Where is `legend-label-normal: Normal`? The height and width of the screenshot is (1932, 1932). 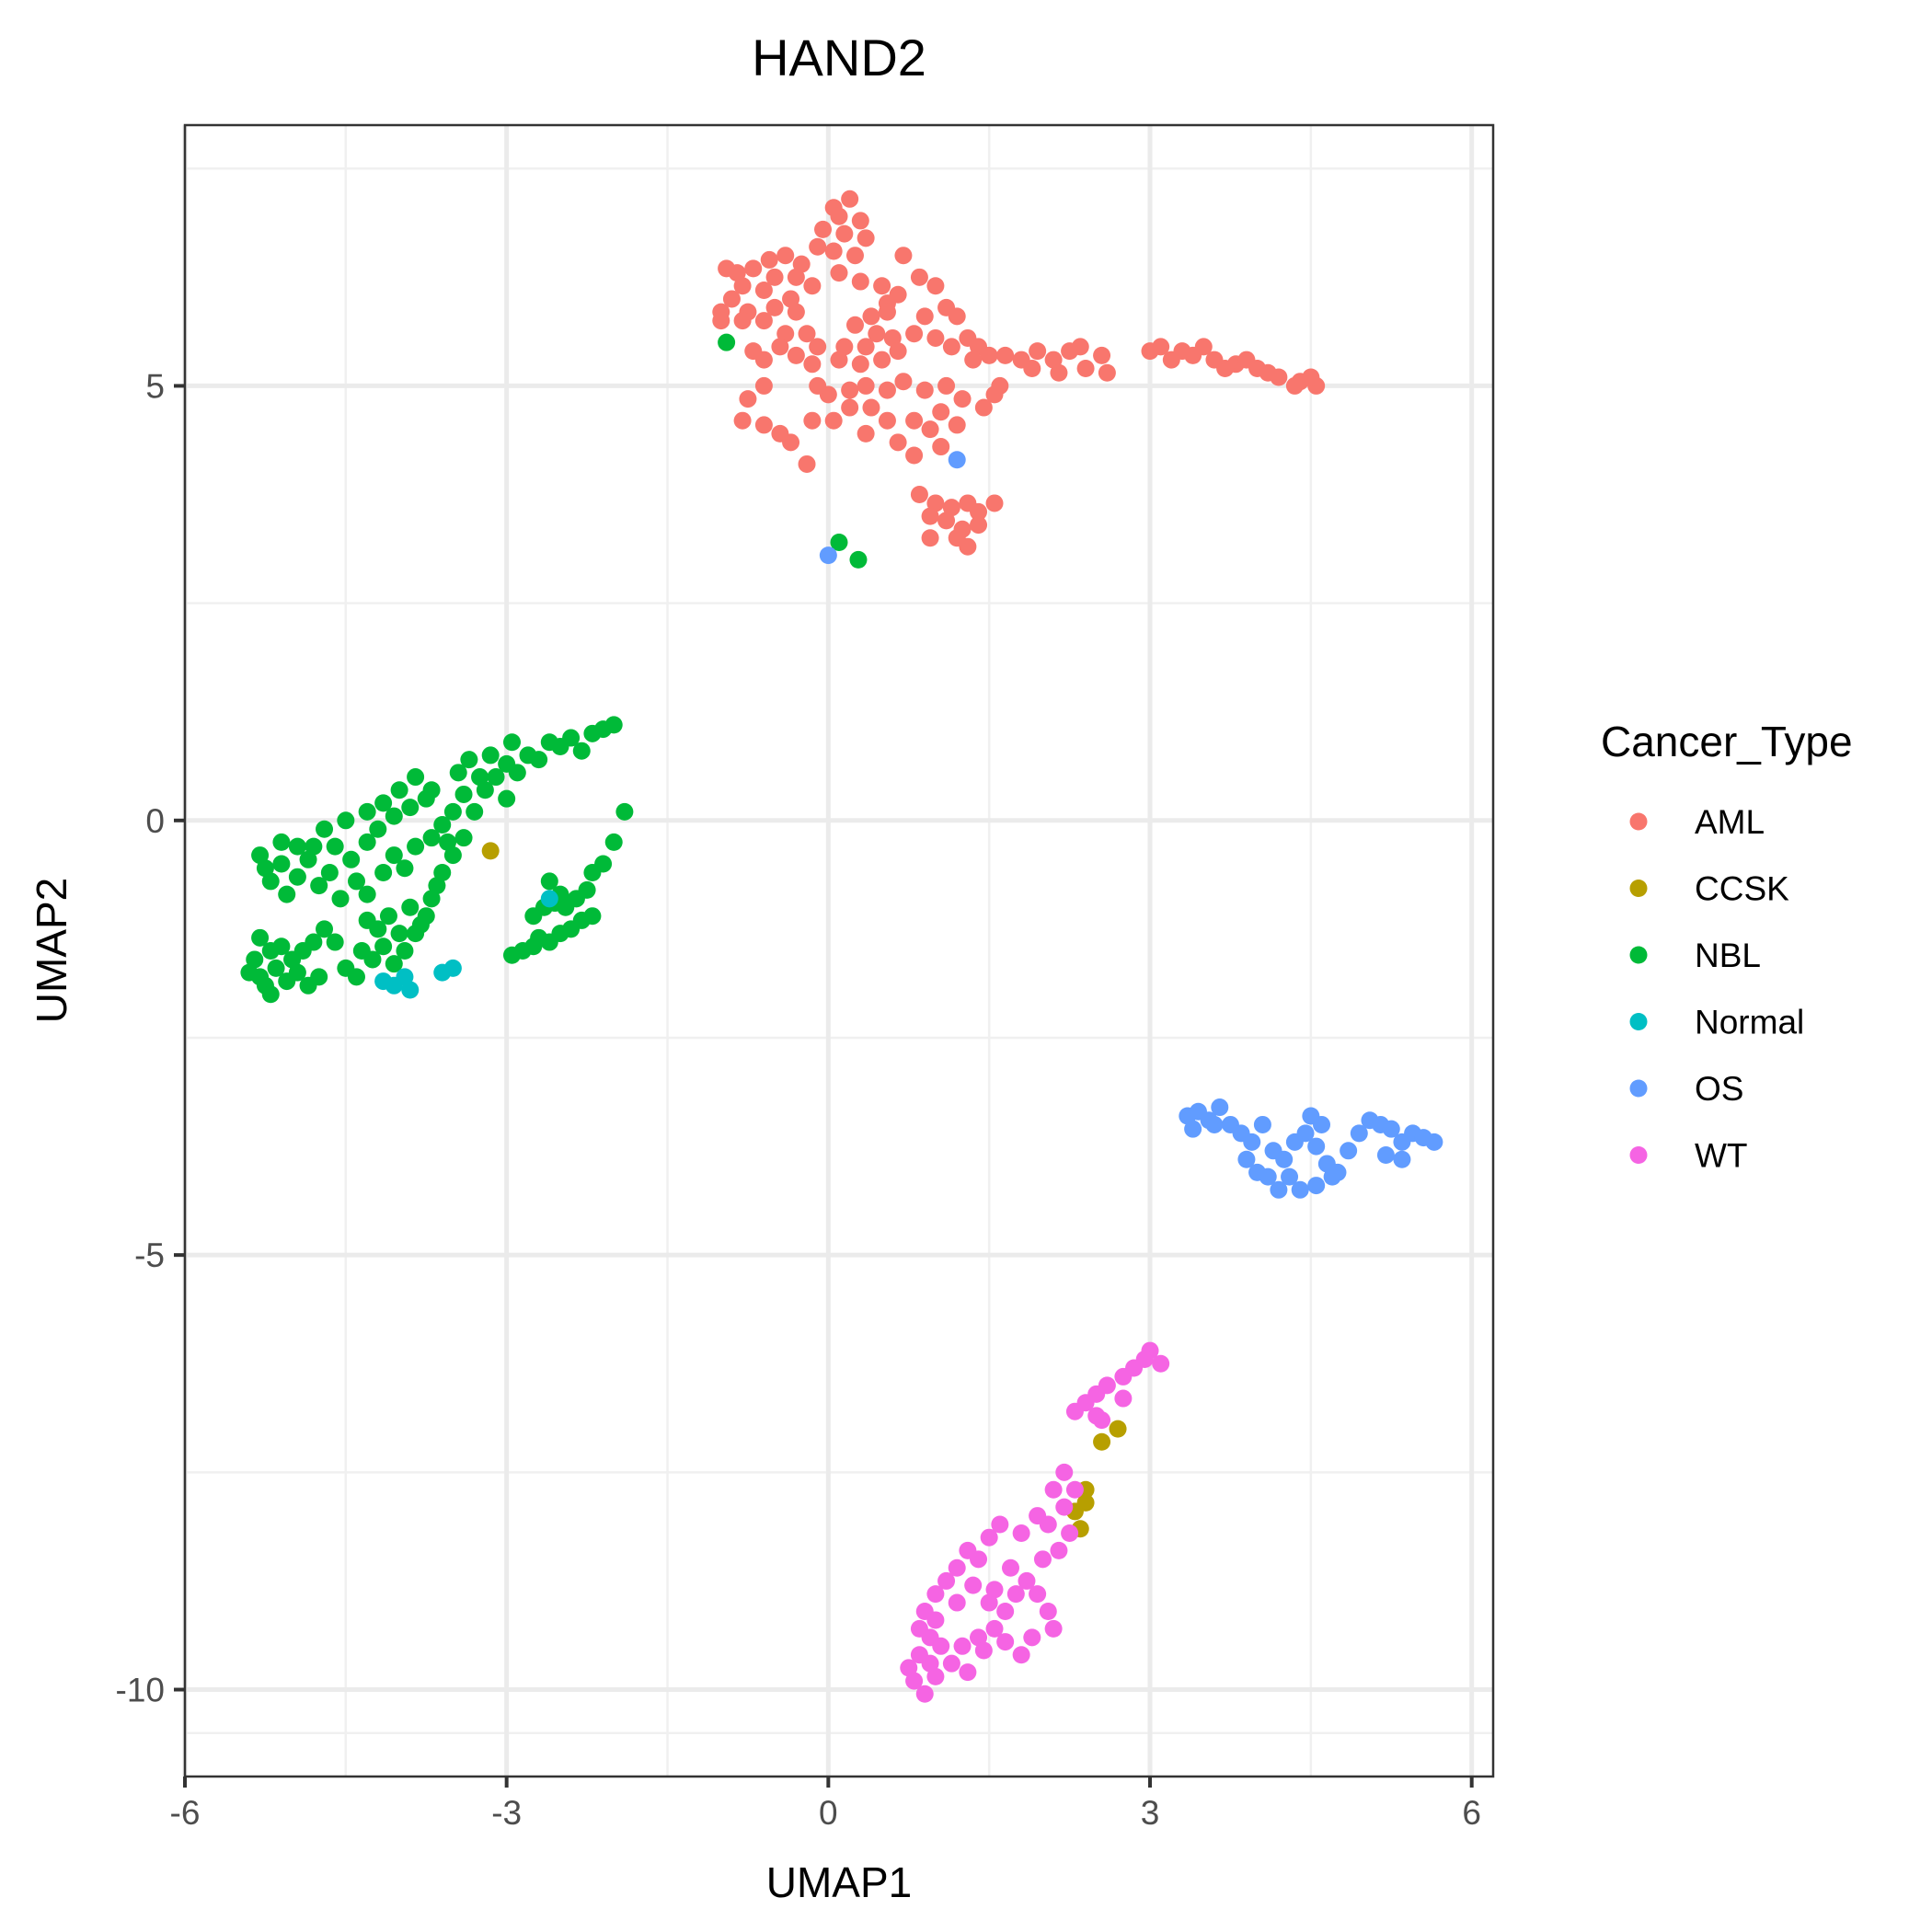 legend-label-normal: Normal is located at coordinates (1749, 1022).